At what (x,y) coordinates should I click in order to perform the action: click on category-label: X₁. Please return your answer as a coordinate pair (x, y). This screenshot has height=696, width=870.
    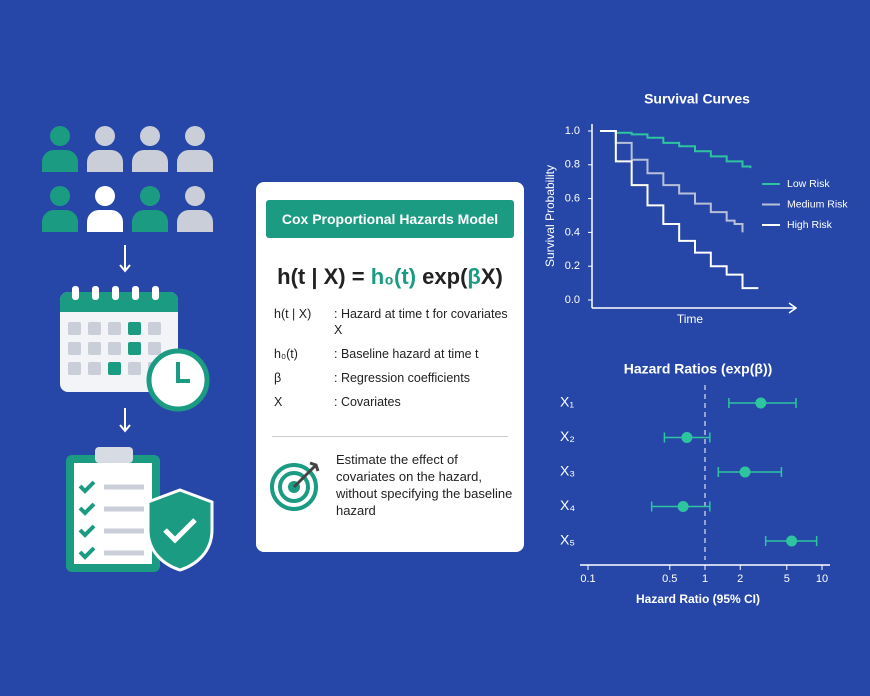
    Looking at the image, I should click on (567, 402).